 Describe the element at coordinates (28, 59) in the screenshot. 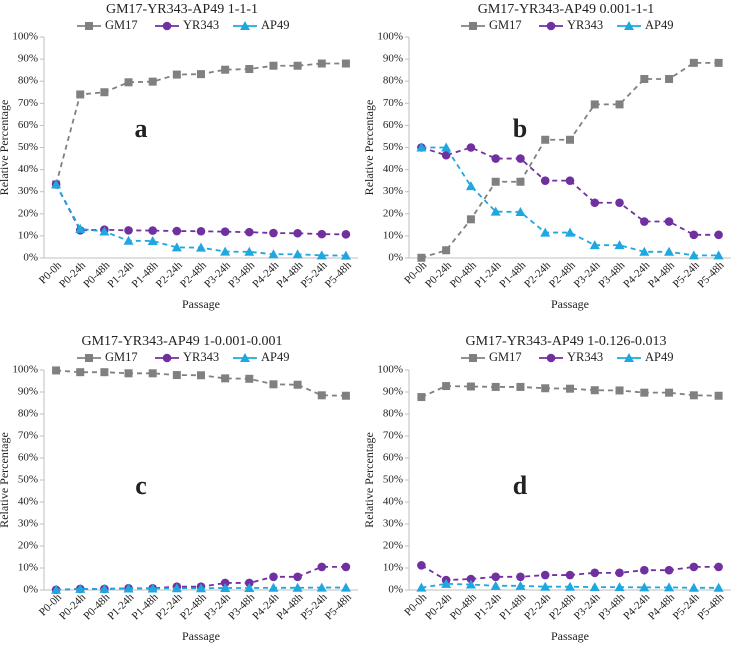

I see `y-tick-label: 90%` at that location.